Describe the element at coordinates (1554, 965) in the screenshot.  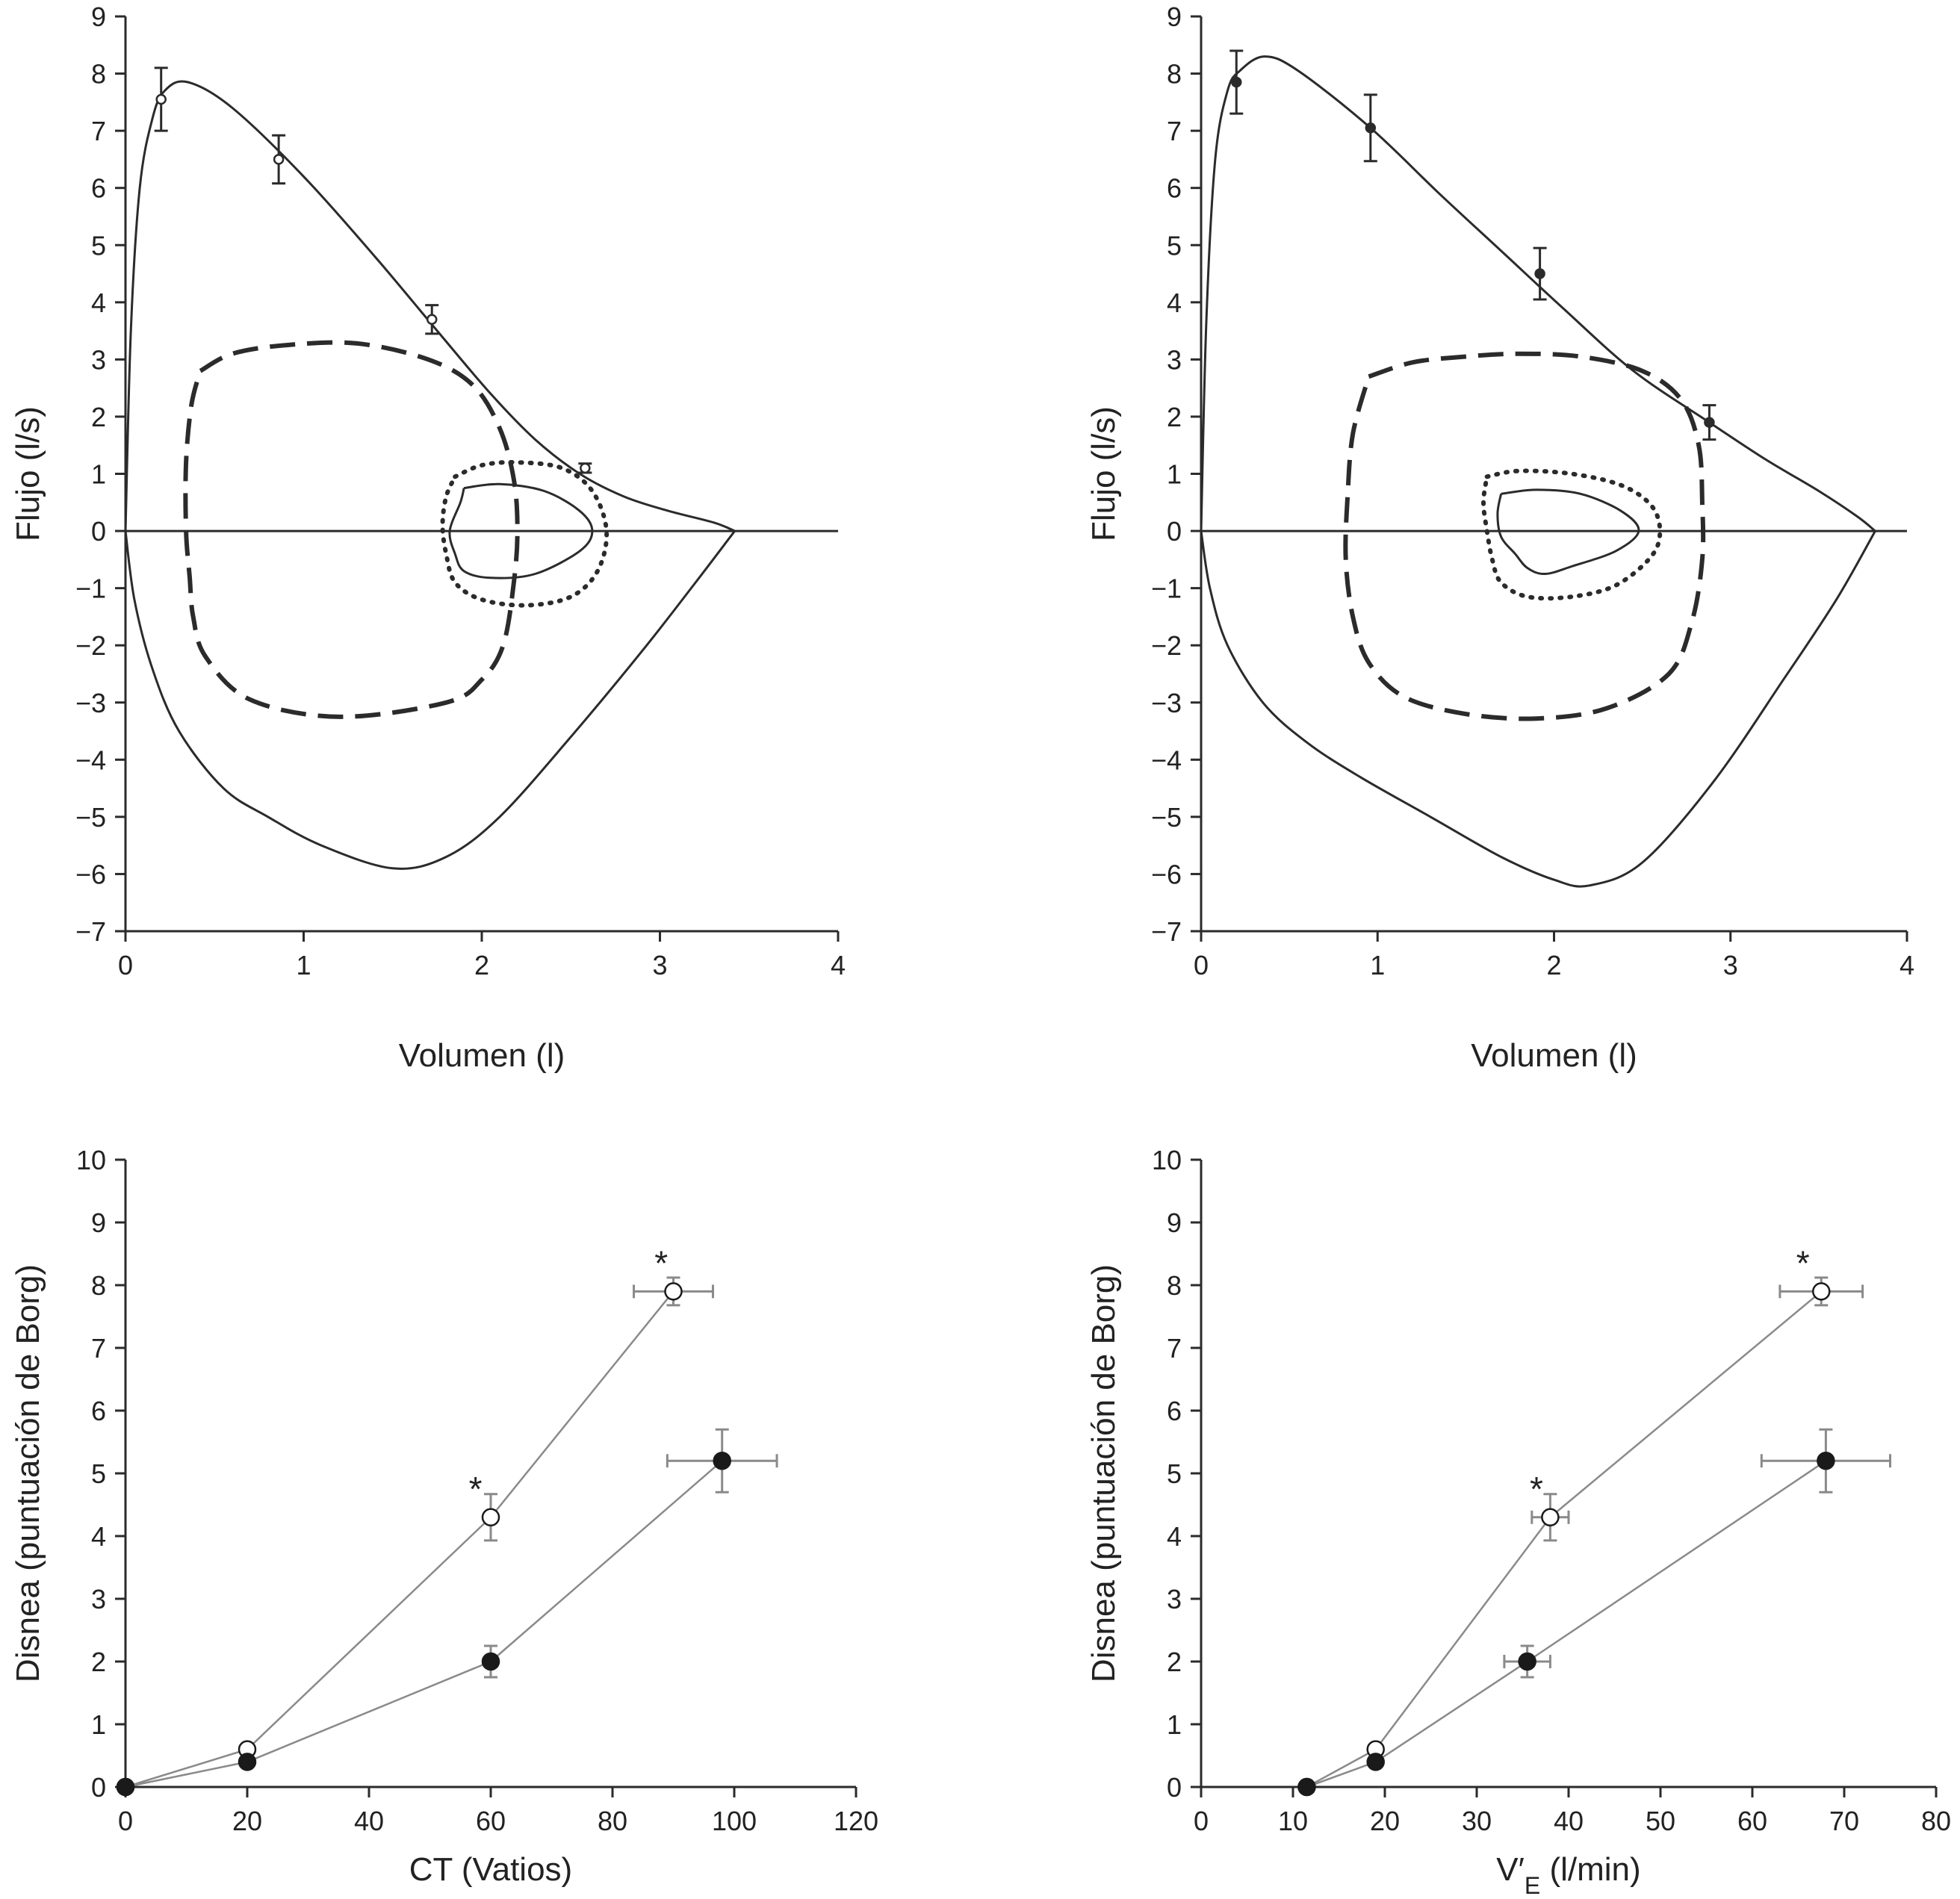
I see `x-tick-label: 2` at that location.